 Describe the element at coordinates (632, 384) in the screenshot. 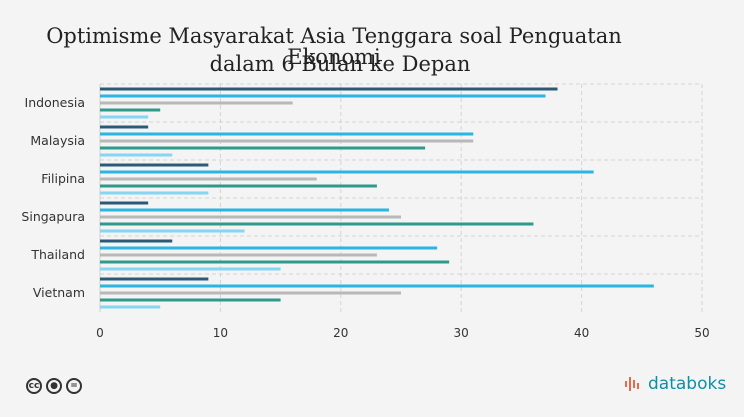

I see `databoks-logo-icon` at that location.